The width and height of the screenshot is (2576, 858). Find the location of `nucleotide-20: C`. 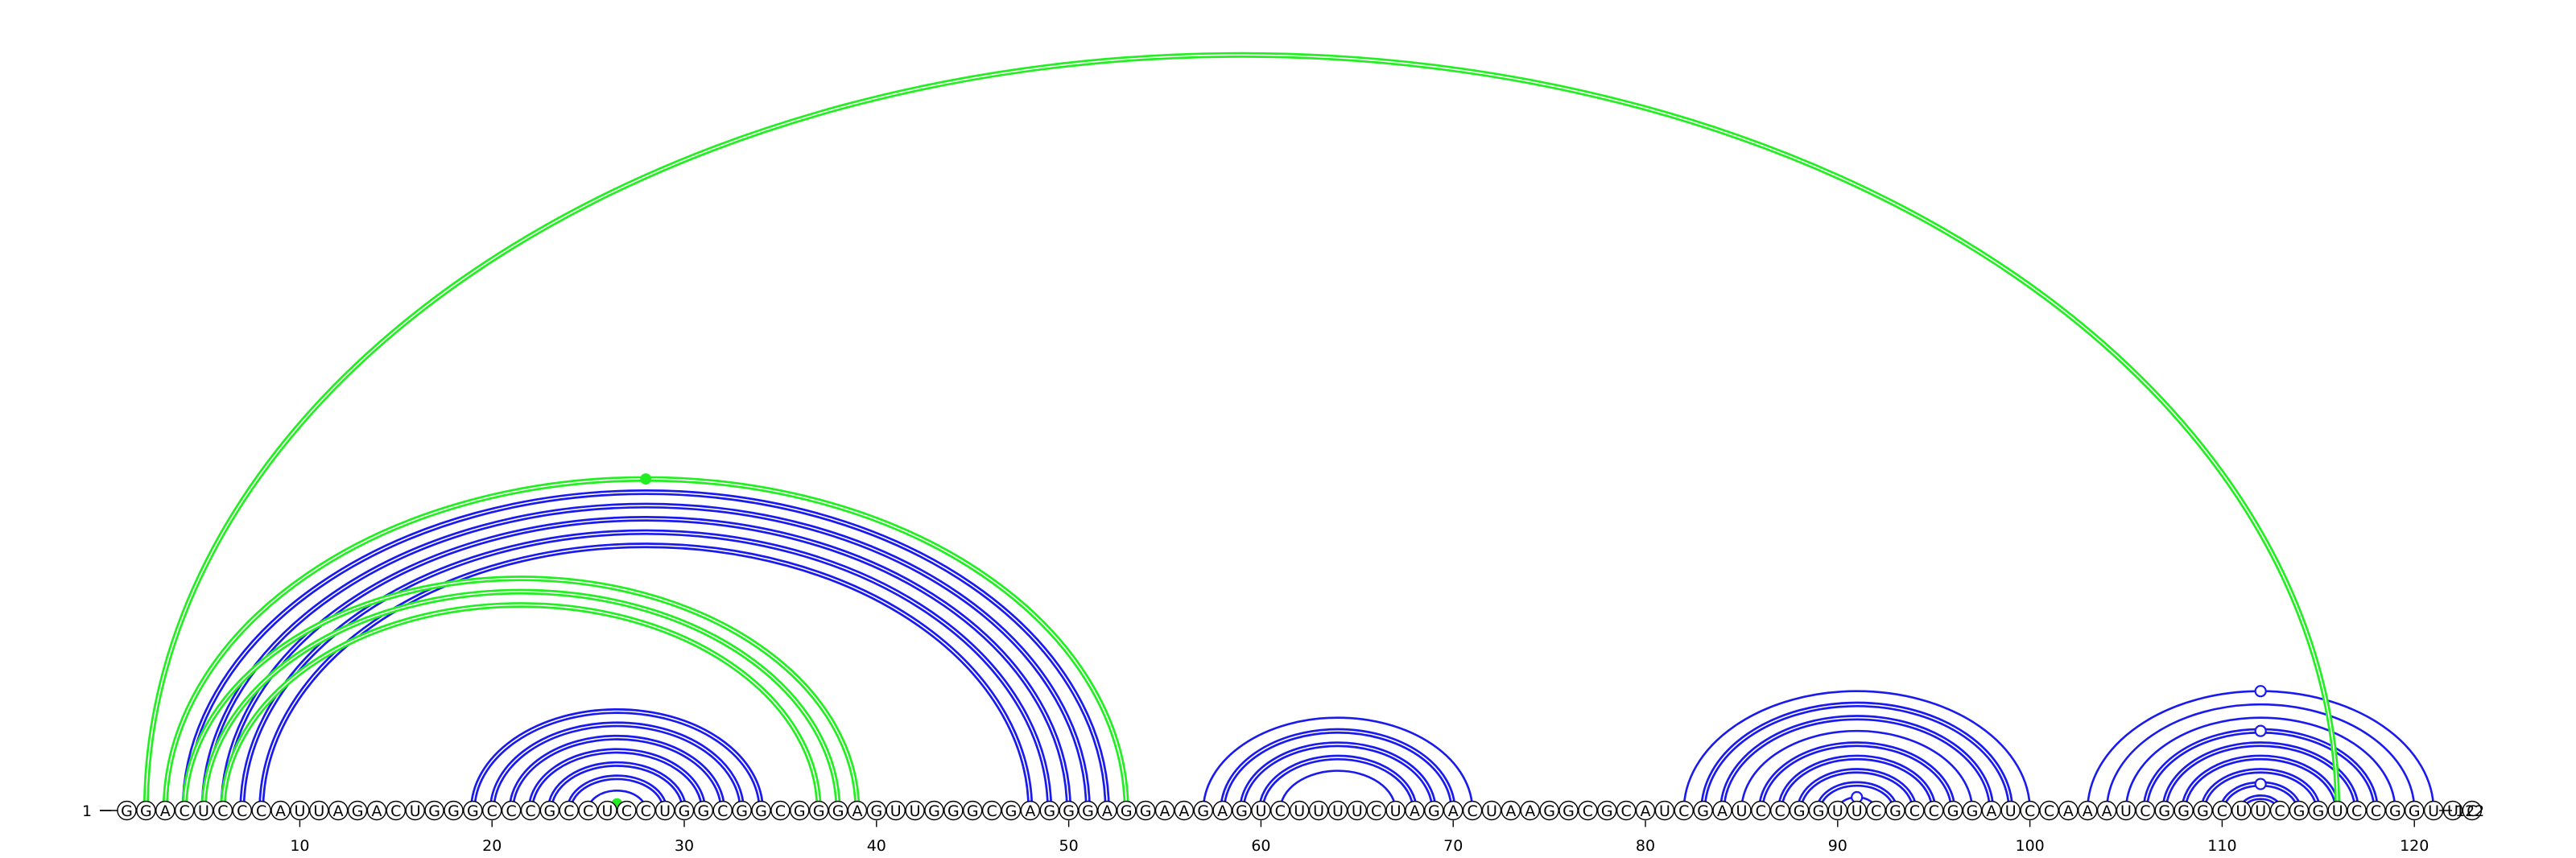

nucleotide-20: C is located at coordinates (492, 811).